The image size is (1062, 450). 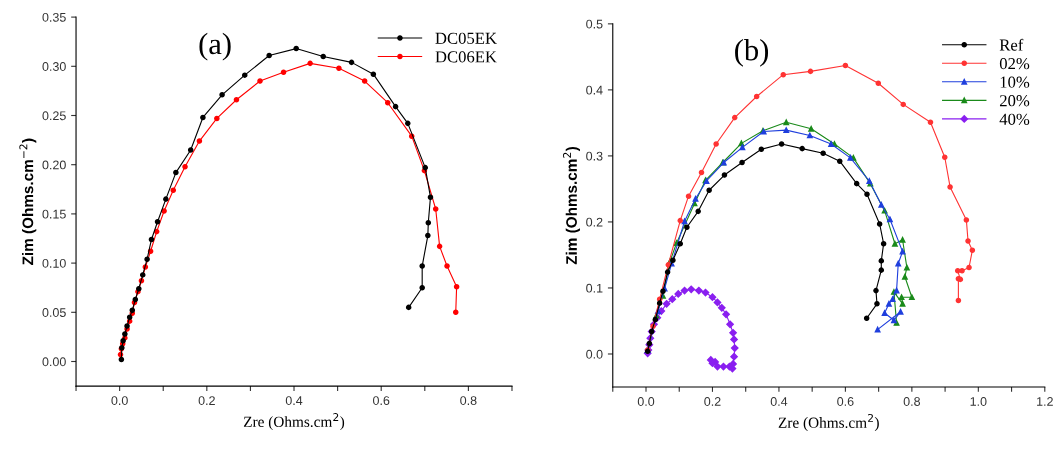 What do you see at coordinates (215, 46) in the screenshot?
I see `annotation: (a)` at bounding box center [215, 46].